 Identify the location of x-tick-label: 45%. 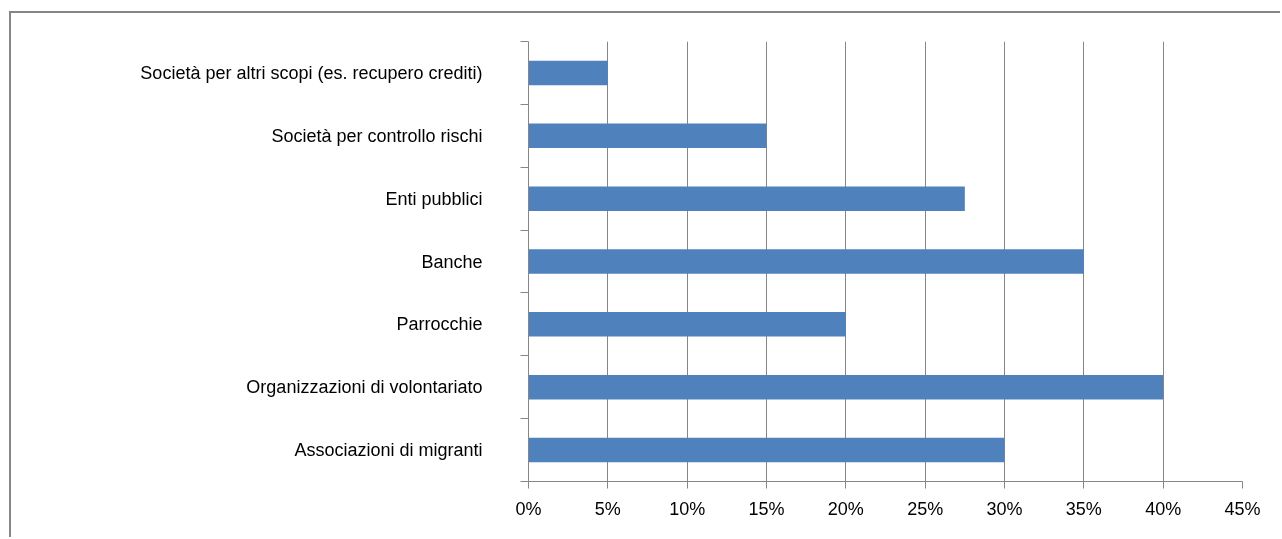
(1242, 508).